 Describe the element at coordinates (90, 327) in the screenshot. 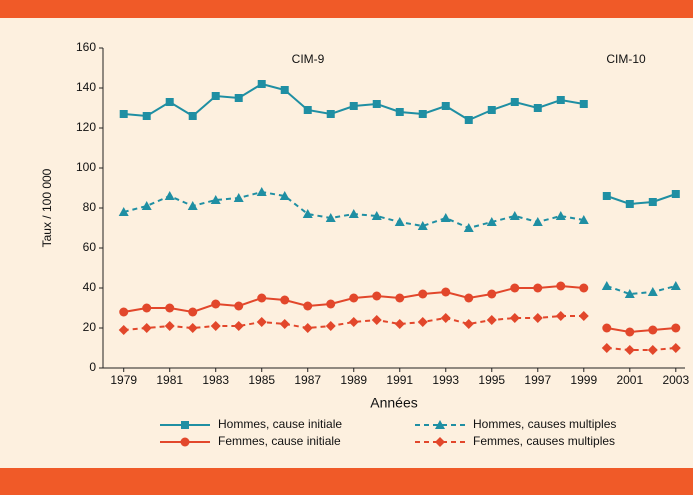

I see `y-tick-label: 20` at that location.